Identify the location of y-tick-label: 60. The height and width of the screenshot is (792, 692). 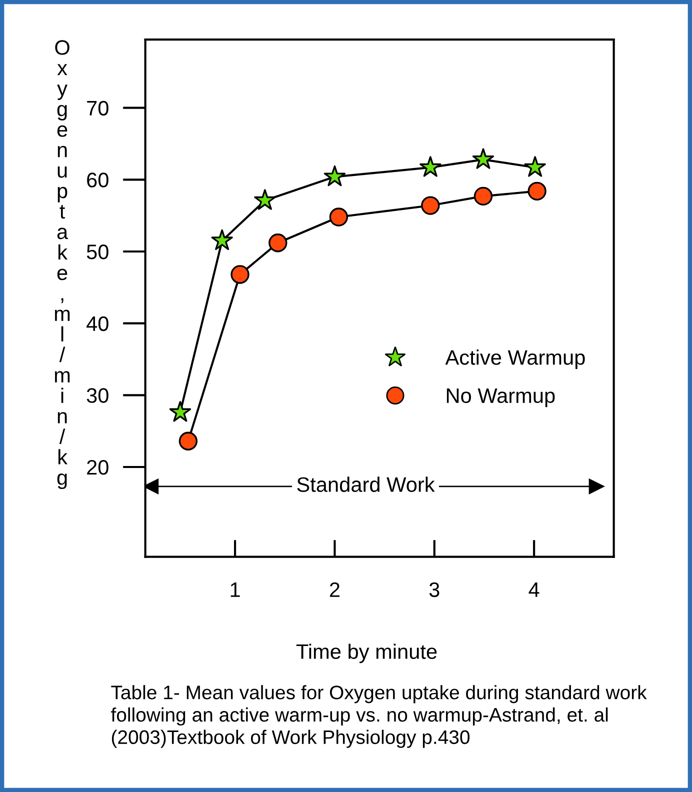
(97, 180).